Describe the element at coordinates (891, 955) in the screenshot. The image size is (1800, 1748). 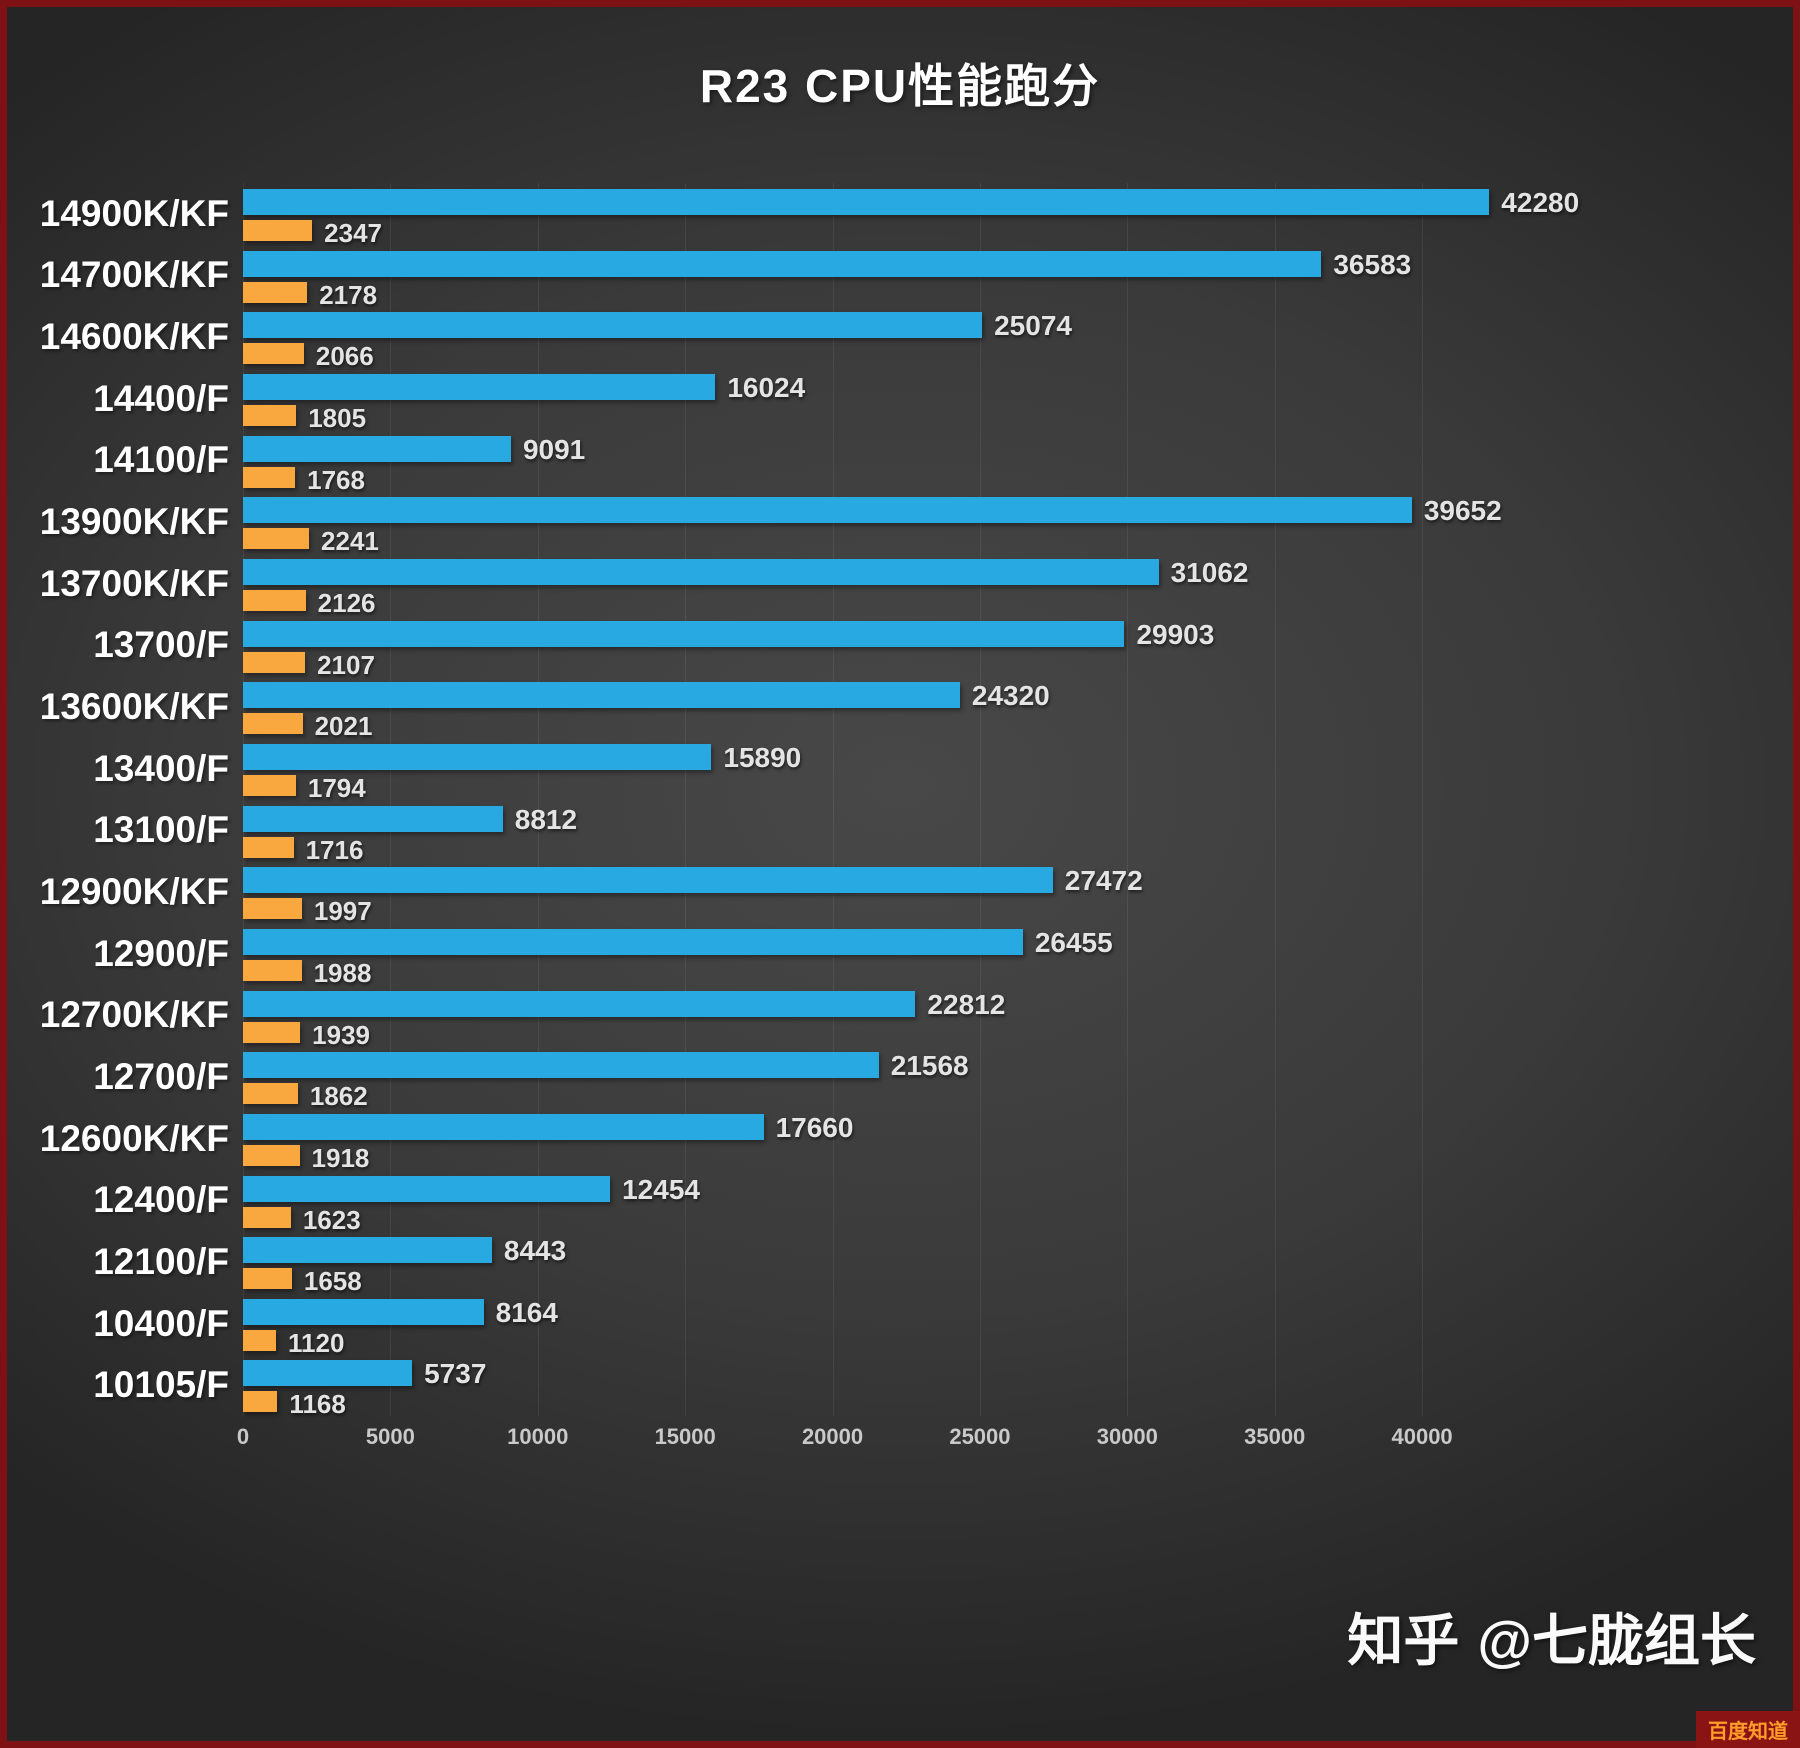
I see `bar-group: 26455 1988` at that location.